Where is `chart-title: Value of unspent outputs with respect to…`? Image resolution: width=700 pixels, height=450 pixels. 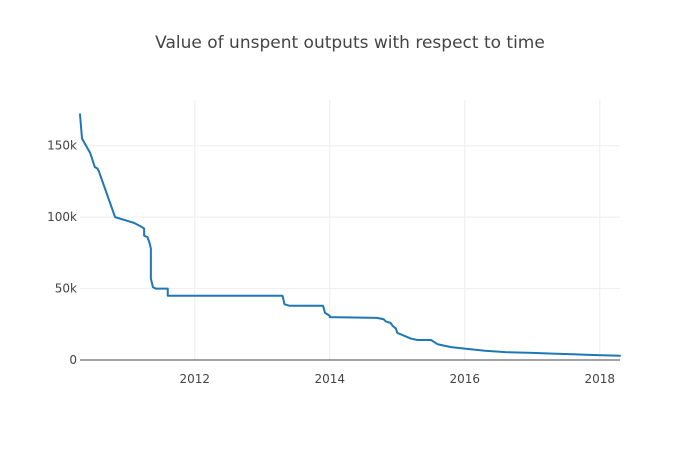 chart-title: Value of unspent outputs with respect to… is located at coordinates (350, 43).